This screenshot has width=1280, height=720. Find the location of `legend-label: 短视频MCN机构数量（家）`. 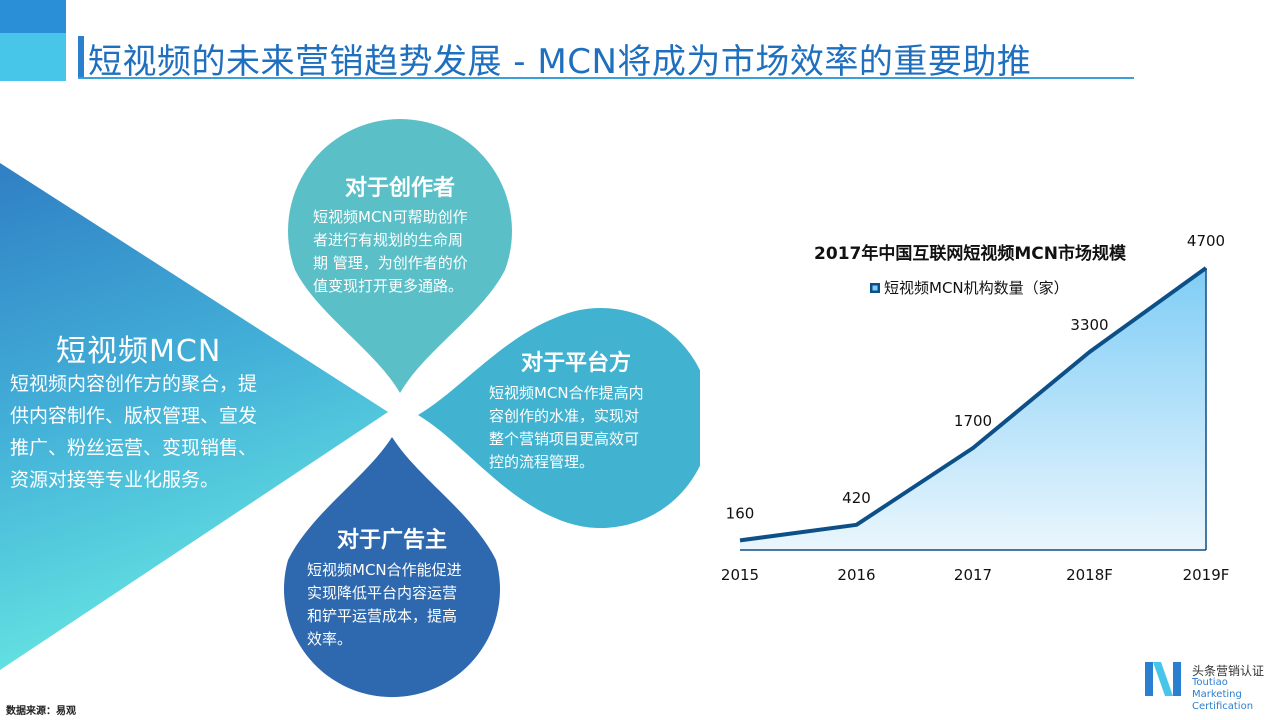

legend-label: 短视频MCN机构数量（家） is located at coordinates (976, 288).